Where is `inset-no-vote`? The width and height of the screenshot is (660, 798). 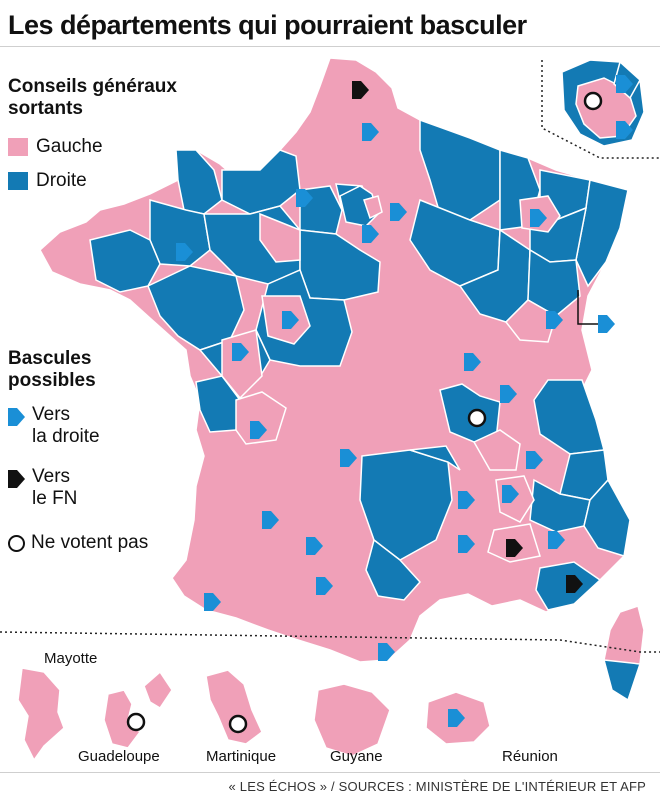 inset-no-vote is located at coordinates (593, 101).